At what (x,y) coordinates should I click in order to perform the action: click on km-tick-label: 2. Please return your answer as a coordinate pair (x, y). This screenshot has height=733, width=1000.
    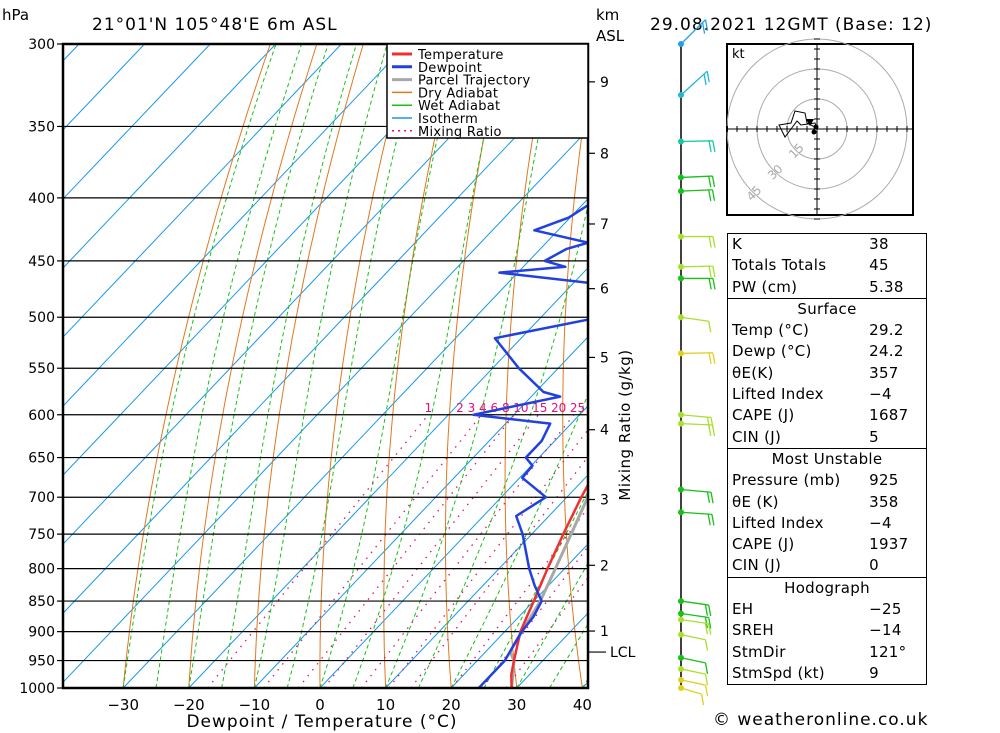
    Looking at the image, I should click on (604, 566).